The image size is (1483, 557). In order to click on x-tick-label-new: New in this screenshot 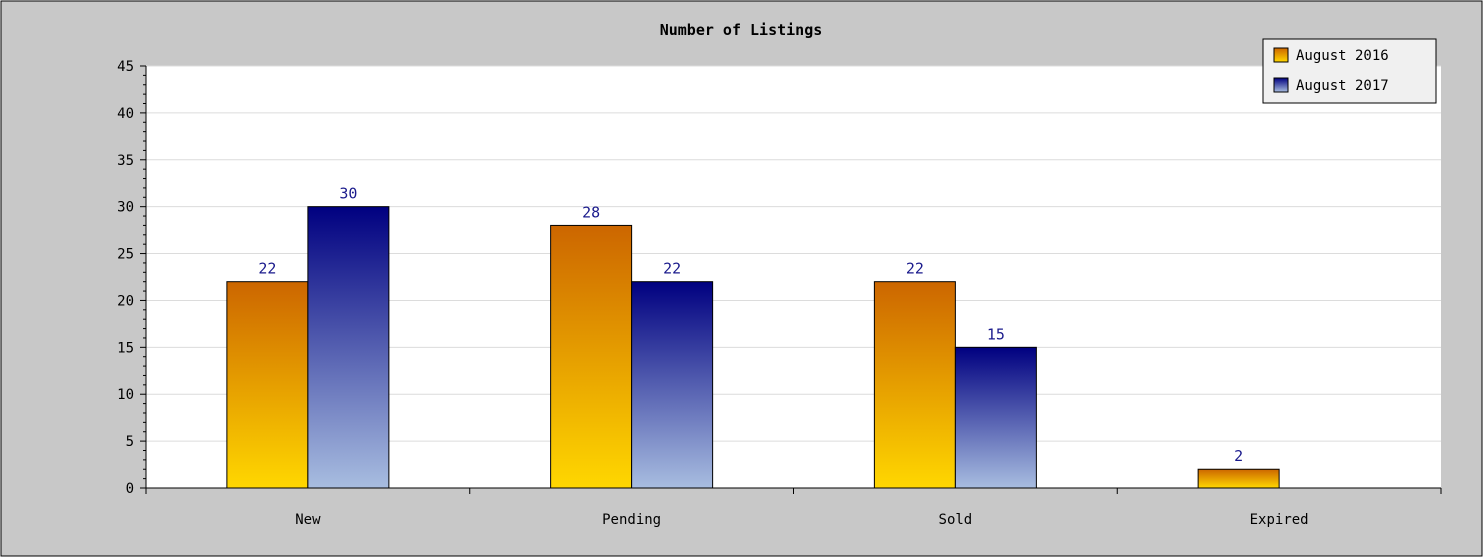, I will do `click(308, 520)`.